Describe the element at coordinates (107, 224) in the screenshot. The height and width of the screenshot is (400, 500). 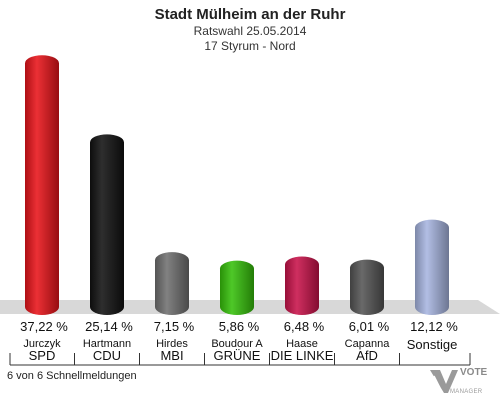
I see `bar-cdu` at that location.